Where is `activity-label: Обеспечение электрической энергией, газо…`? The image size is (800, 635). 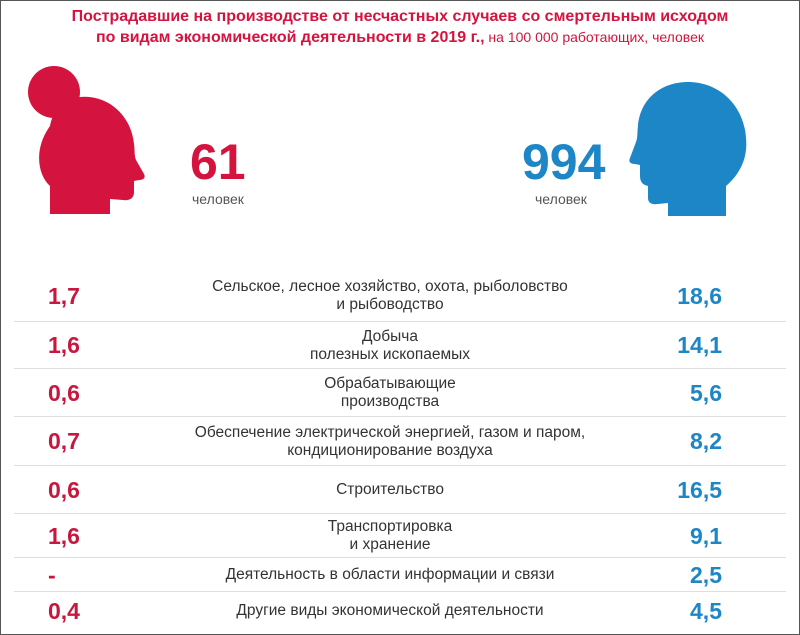
activity-label: Обеспечение электрической энергией, газо… is located at coordinates (390, 441).